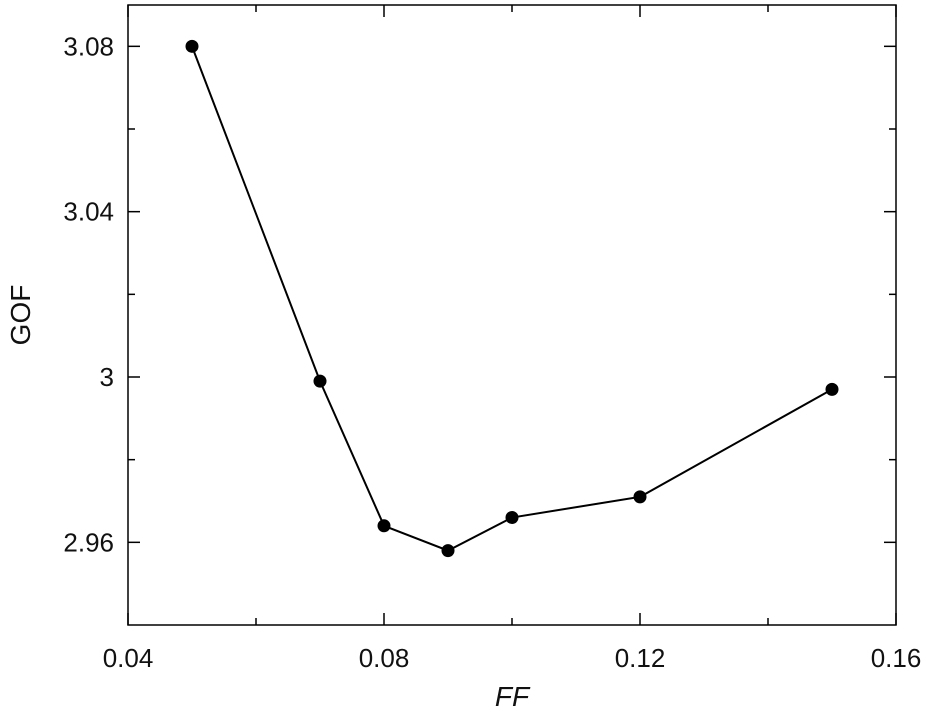 This screenshot has height=713, width=931. What do you see at coordinates (88, 212) in the screenshot?
I see `y-tick-label: 3.04` at bounding box center [88, 212].